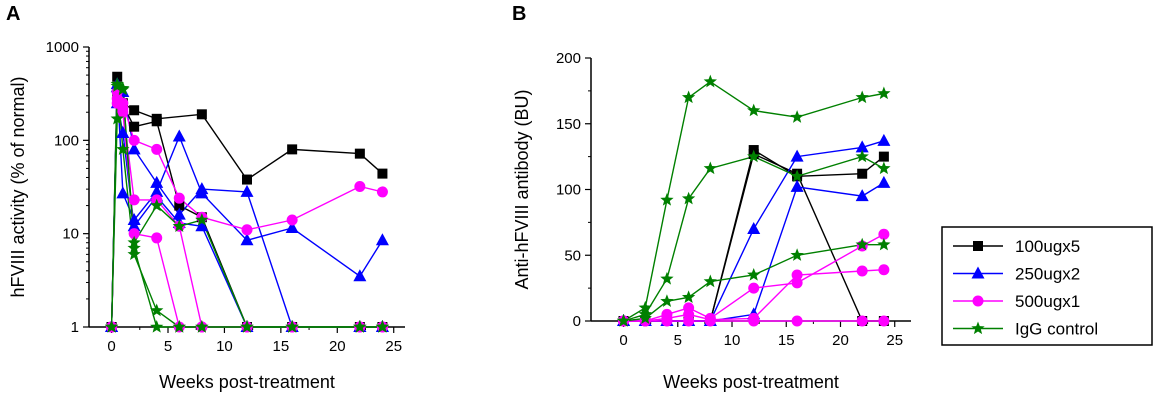 This screenshot has height=400, width=1158. Describe the element at coordinates (62, 47) in the screenshot. I see `panel-a-y-tick-label: 1000` at that location.